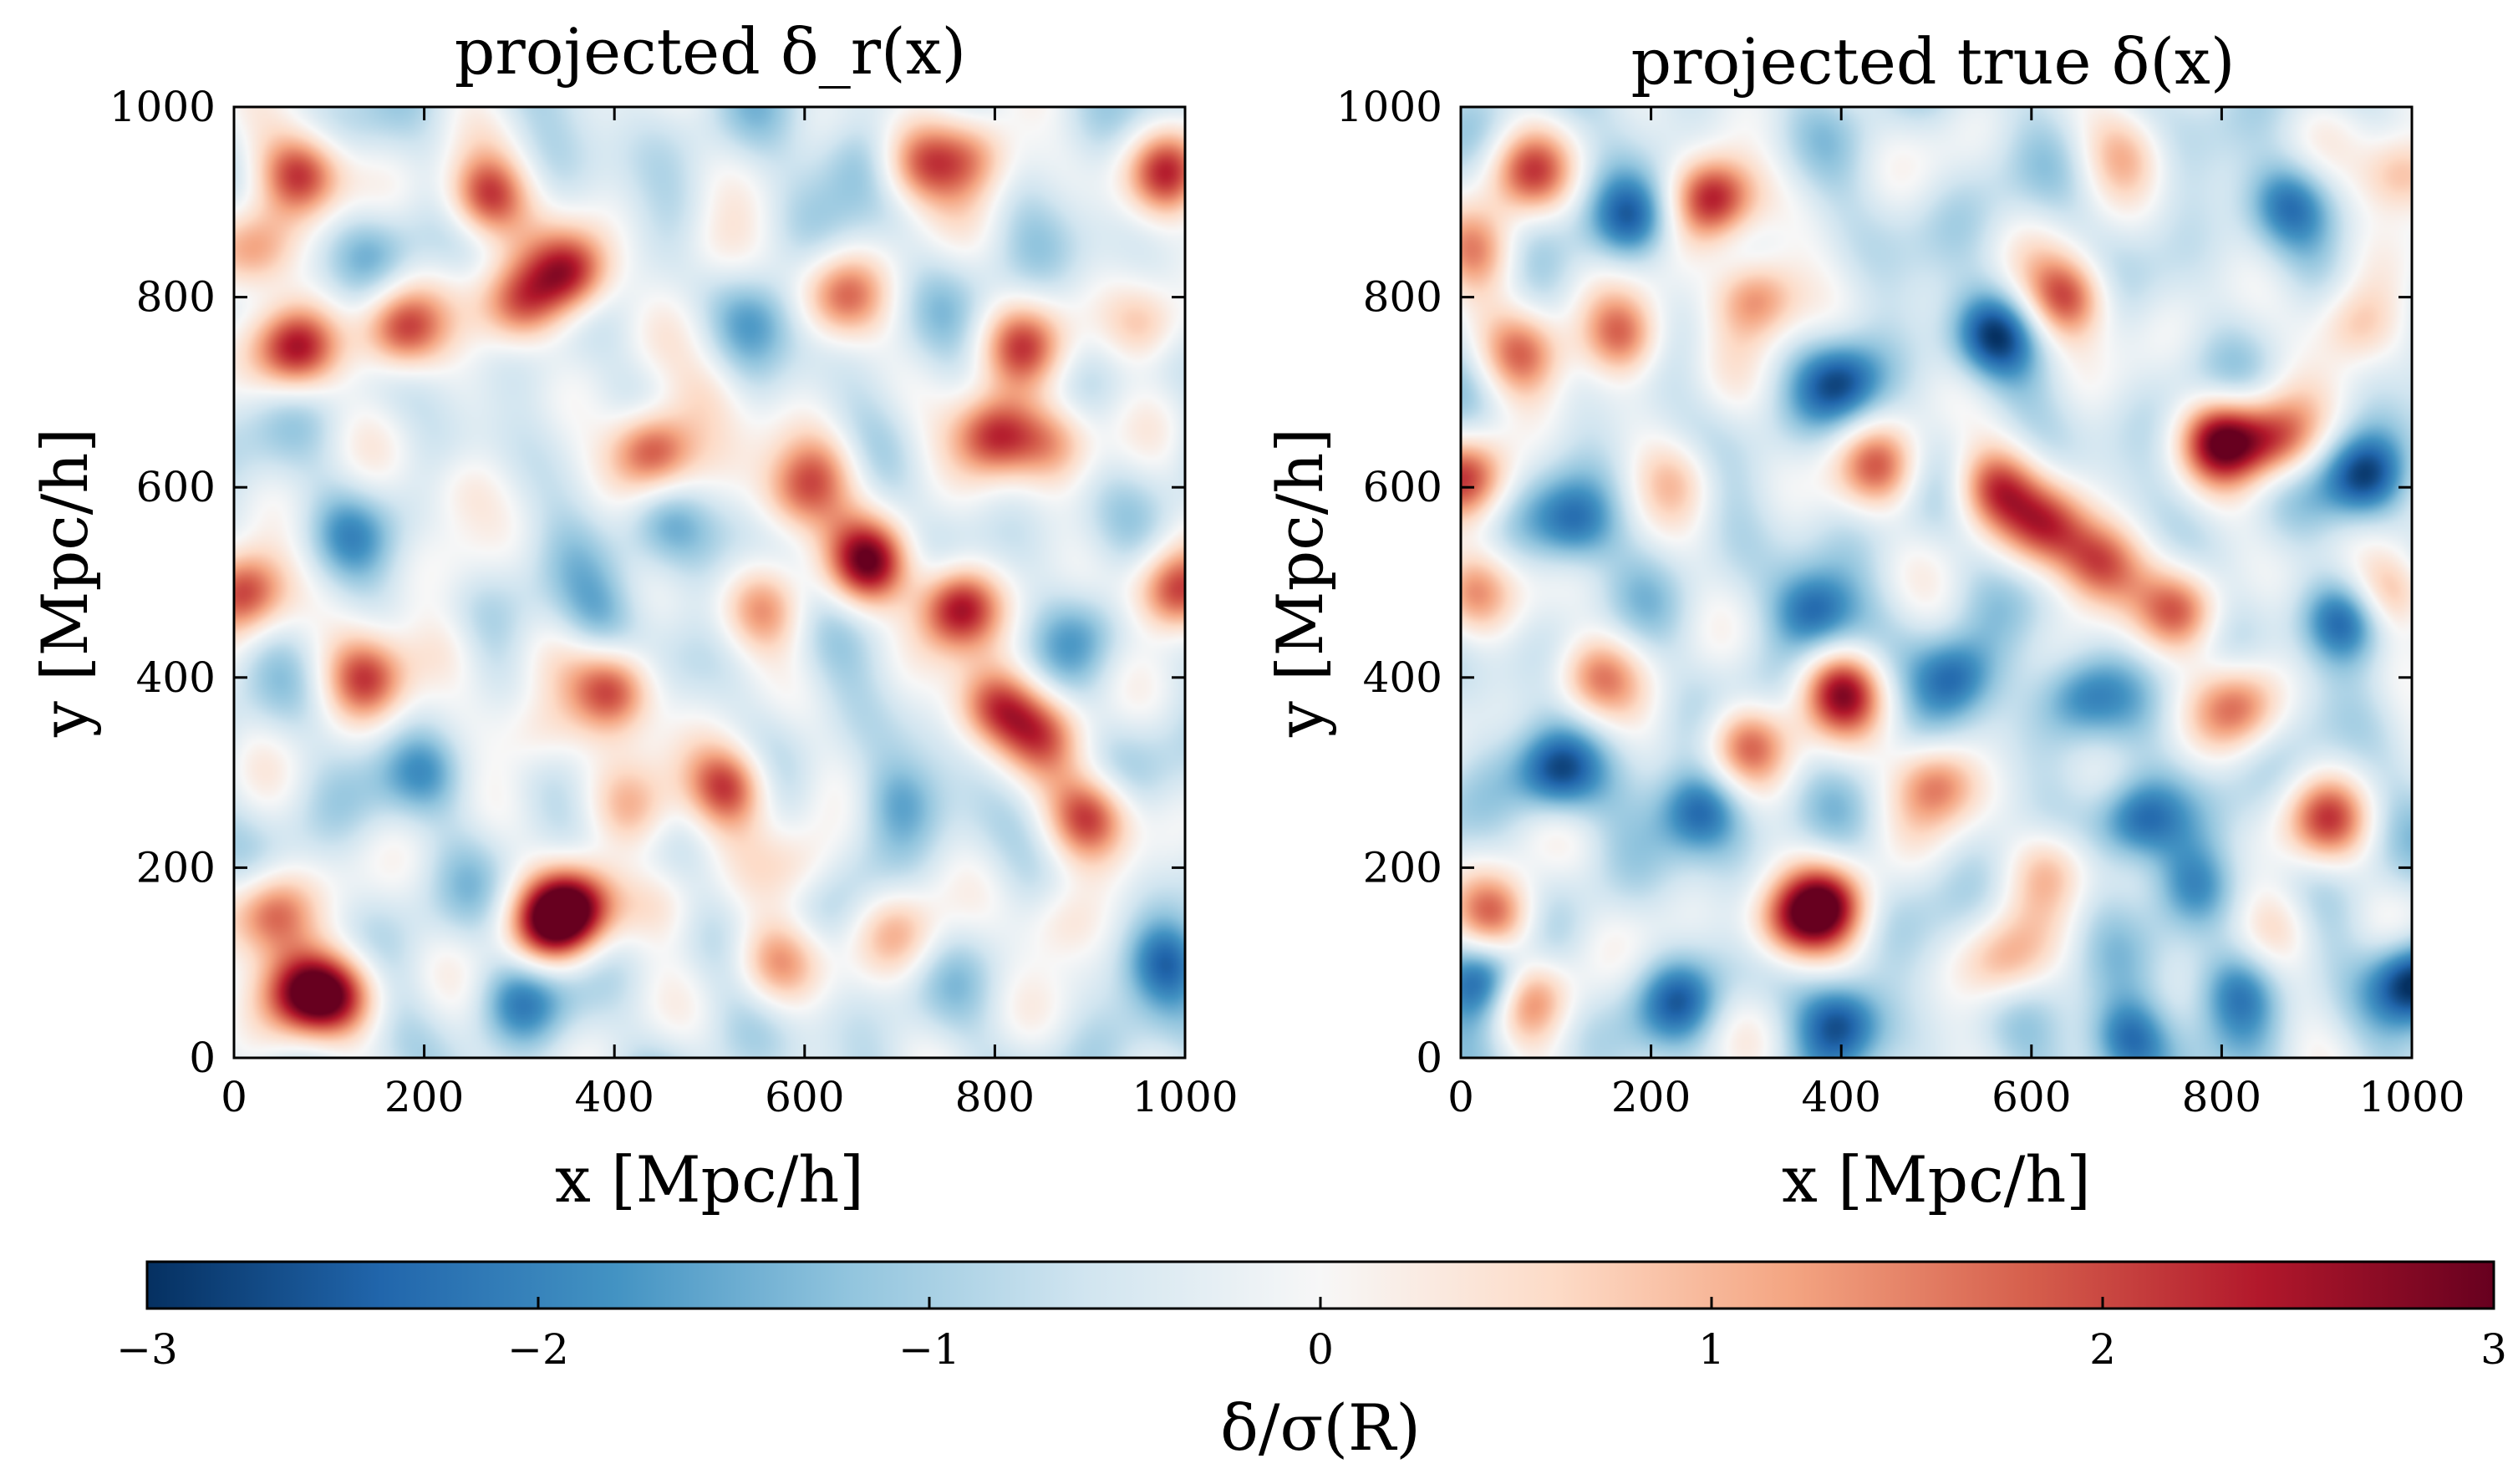 Image resolution: width=2518 pixels, height=1484 pixels. I want to click on colorbar-tick-label: 3, so click(2494, 1349).